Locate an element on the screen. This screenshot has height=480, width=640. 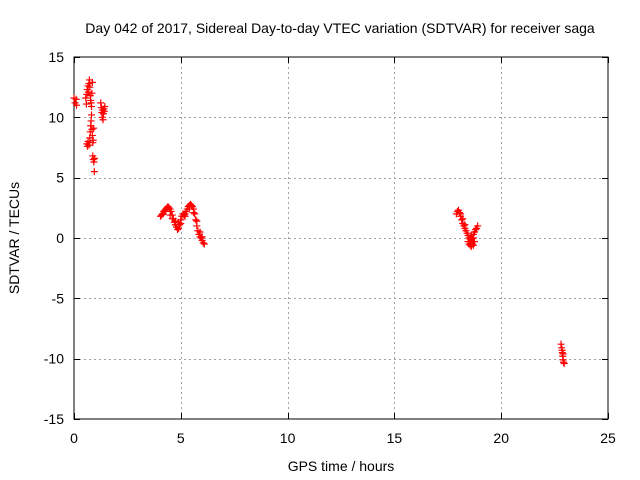
y-tick-label: -15 is located at coordinates (54, 419).